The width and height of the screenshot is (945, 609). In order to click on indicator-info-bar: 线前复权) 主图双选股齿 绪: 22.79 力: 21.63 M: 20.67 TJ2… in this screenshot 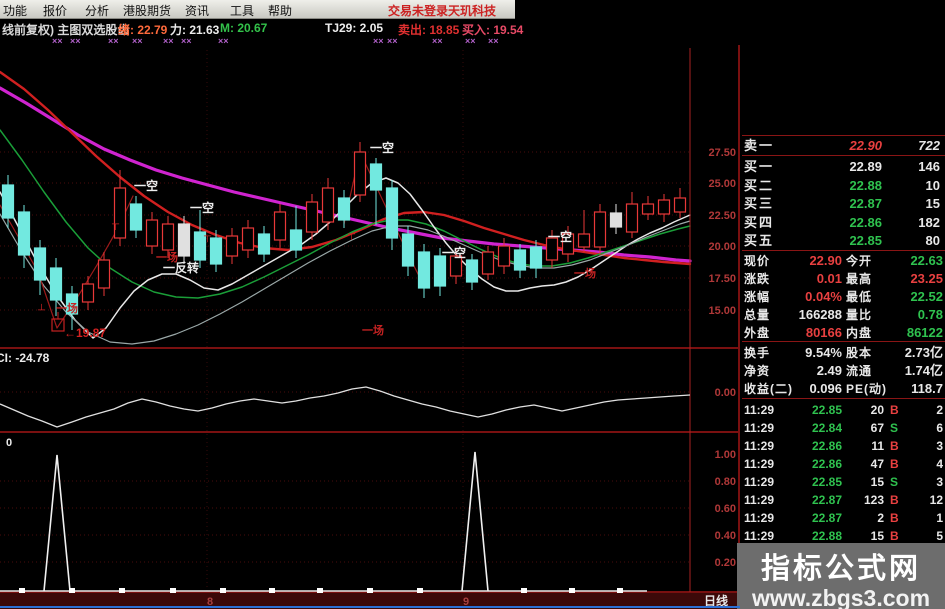, I will do `click(370, 28)`.